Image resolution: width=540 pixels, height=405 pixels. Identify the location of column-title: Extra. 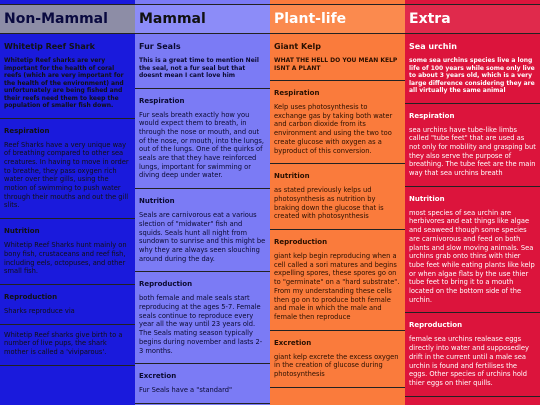
(472, 19).